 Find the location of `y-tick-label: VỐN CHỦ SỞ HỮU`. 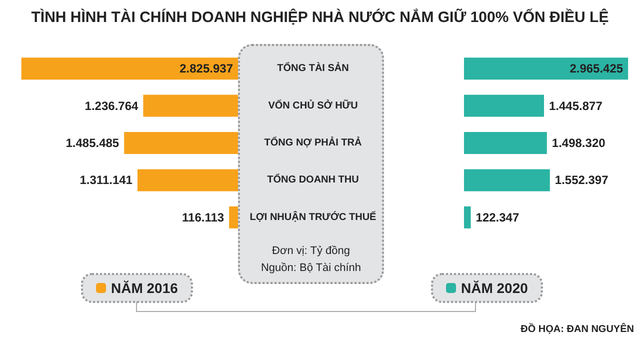

y-tick-label: VỐN CHỦ SỞ HỮU is located at coordinates (313, 105).